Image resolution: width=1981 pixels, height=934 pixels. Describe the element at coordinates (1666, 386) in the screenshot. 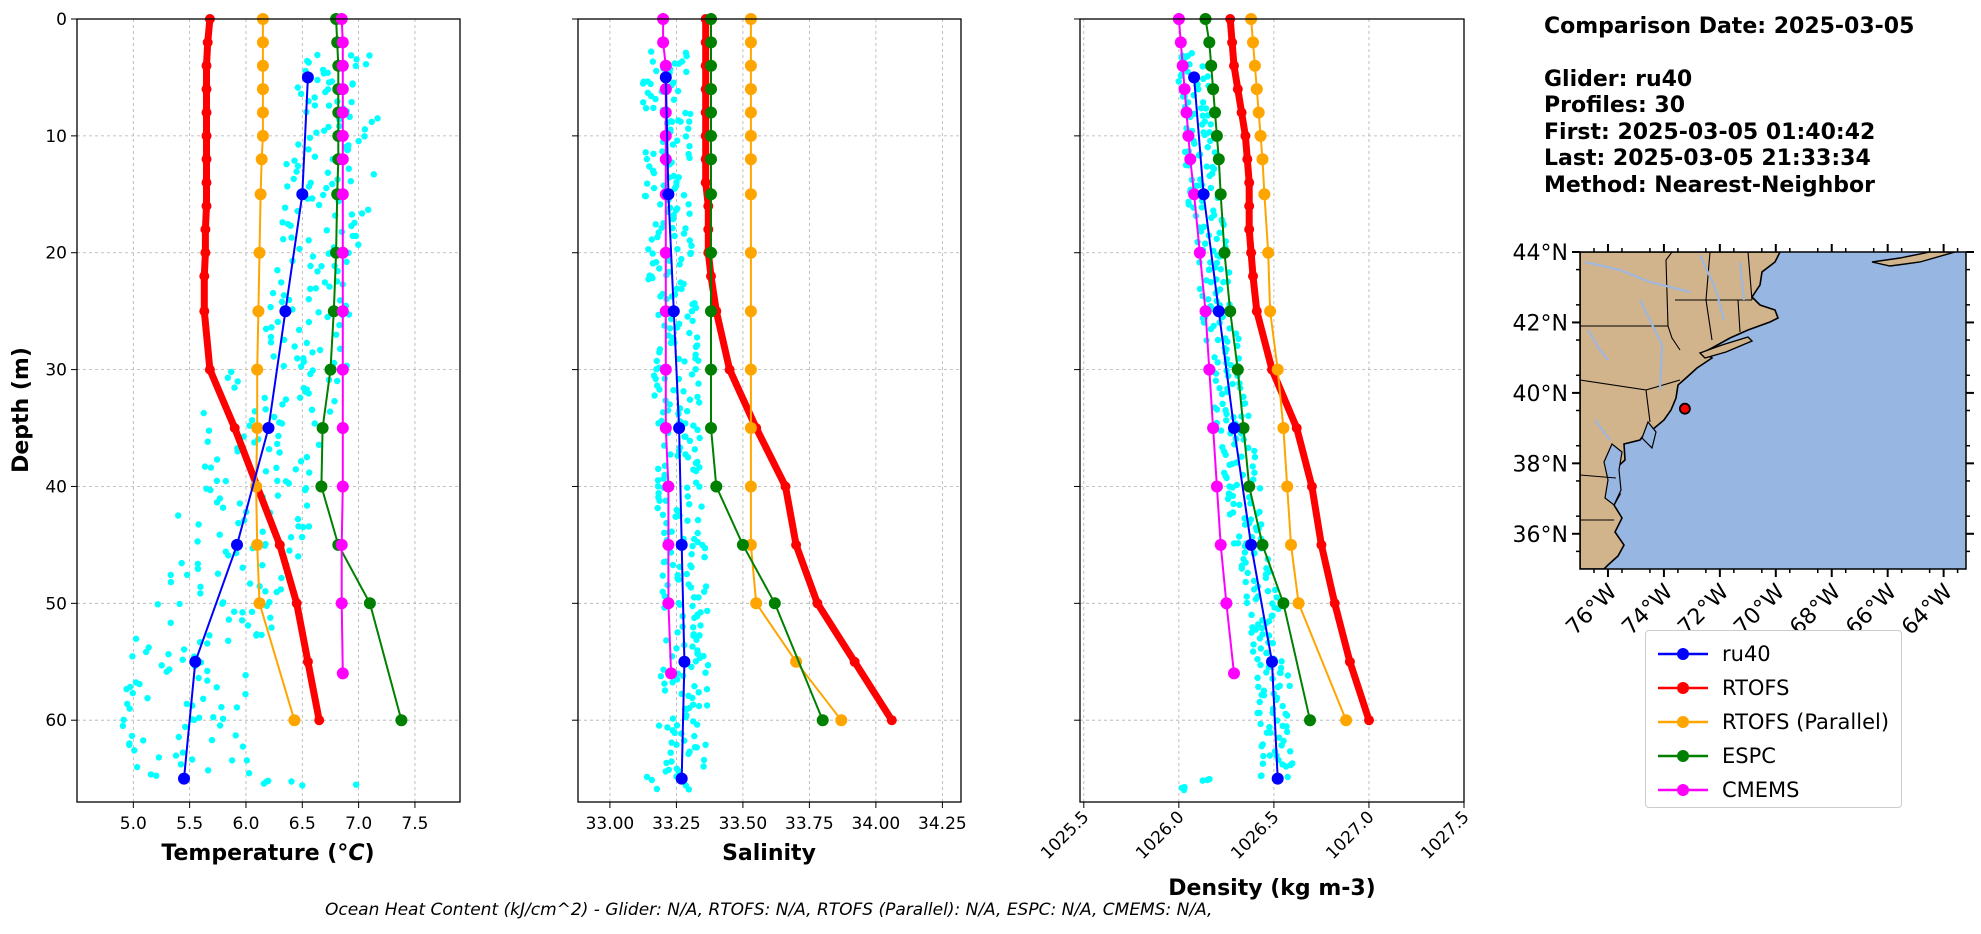

I see `map-state-borders` at that location.